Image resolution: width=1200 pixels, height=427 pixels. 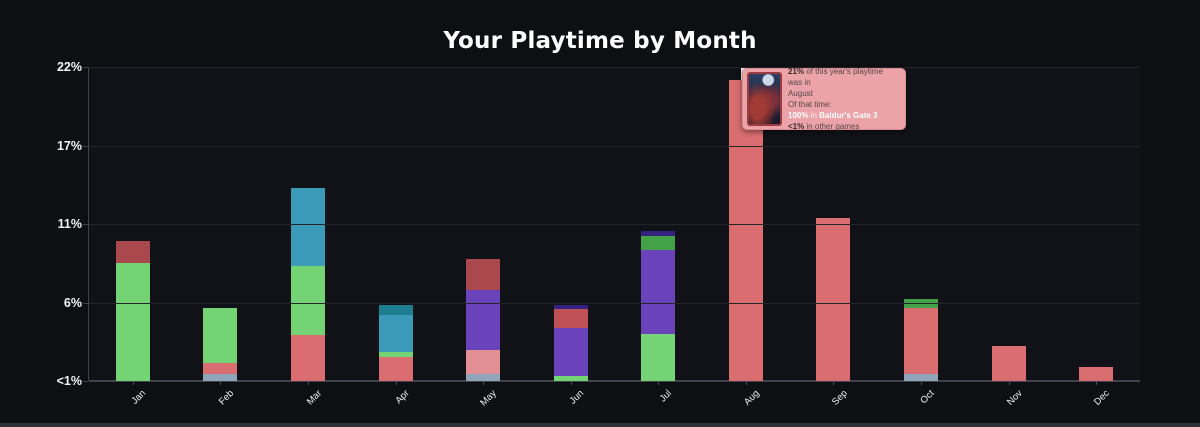 What do you see at coordinates (920, 303) in the screenshot?
I see `bar-segment-oct-green` at bounding box center [920, 303].